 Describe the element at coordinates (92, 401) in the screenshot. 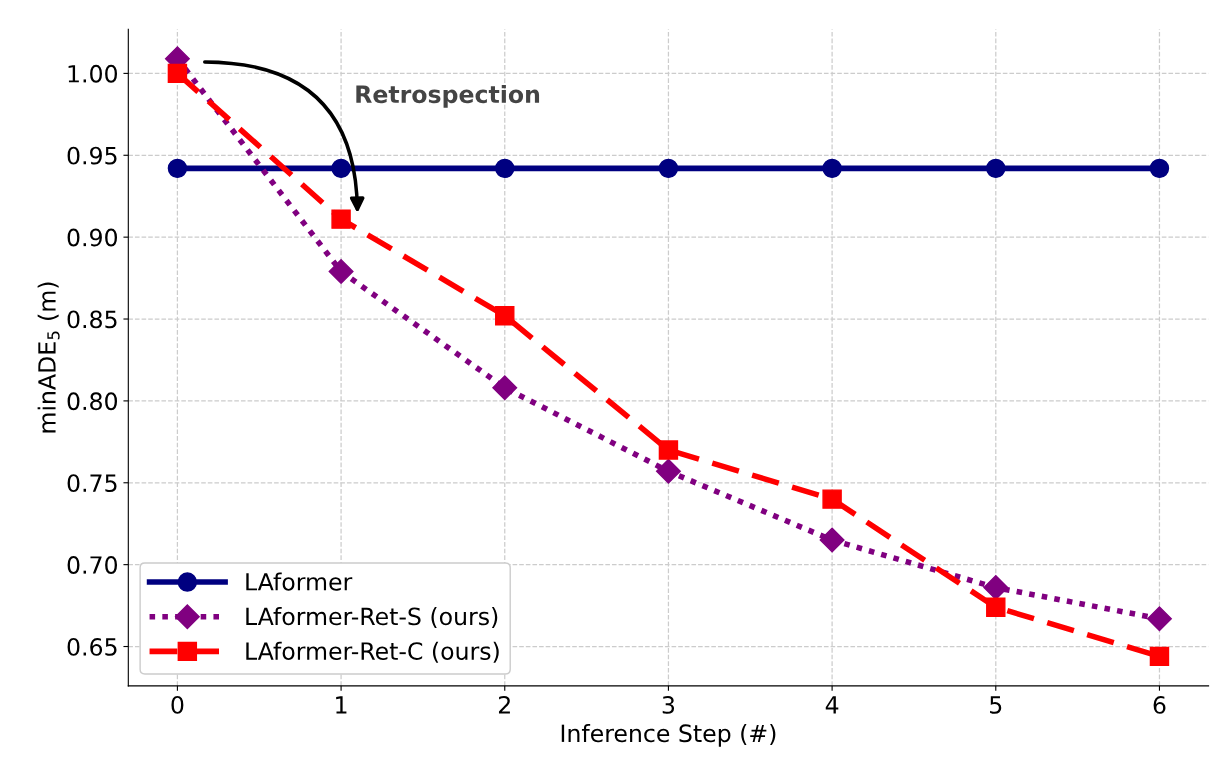

I see `y-tick-label: 0.80` at that location.